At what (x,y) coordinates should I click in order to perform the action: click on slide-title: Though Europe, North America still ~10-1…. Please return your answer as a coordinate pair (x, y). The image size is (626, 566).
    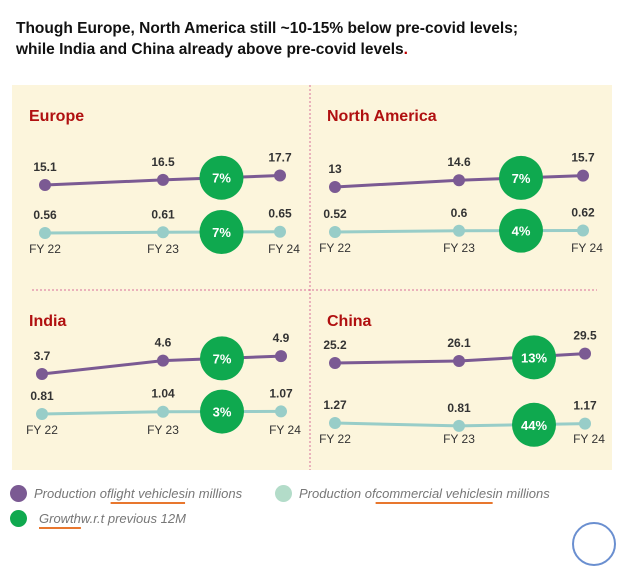
    Looking at the image, I should click on (267, 39).